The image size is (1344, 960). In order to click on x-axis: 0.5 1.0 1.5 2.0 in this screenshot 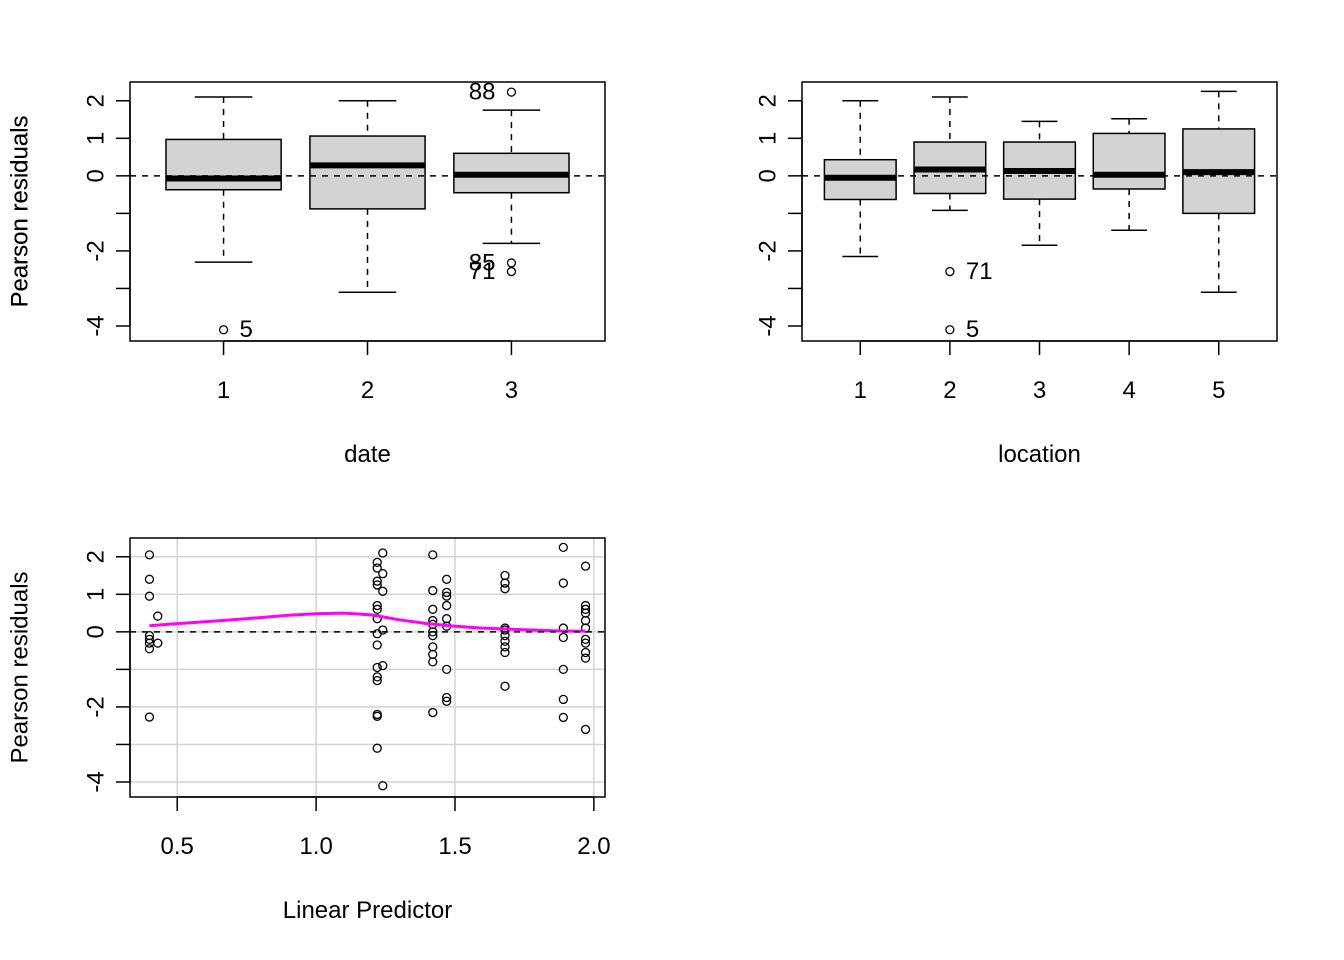, I will do `click(386, 828)`.